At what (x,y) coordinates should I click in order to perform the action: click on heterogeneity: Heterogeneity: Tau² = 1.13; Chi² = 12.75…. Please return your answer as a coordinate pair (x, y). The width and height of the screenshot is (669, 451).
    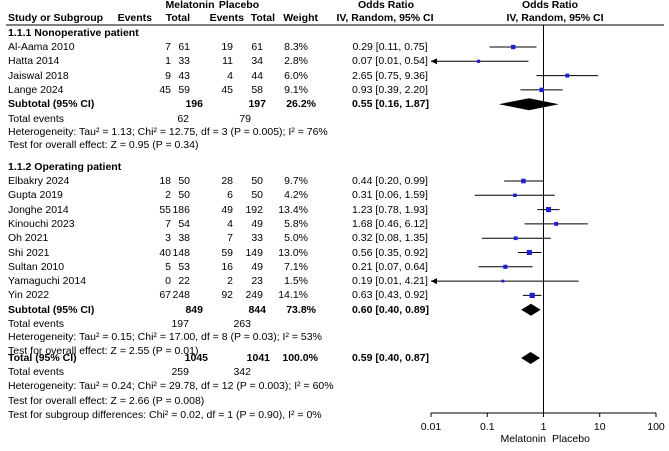
    Looking at the image, I should click on (168, 131).